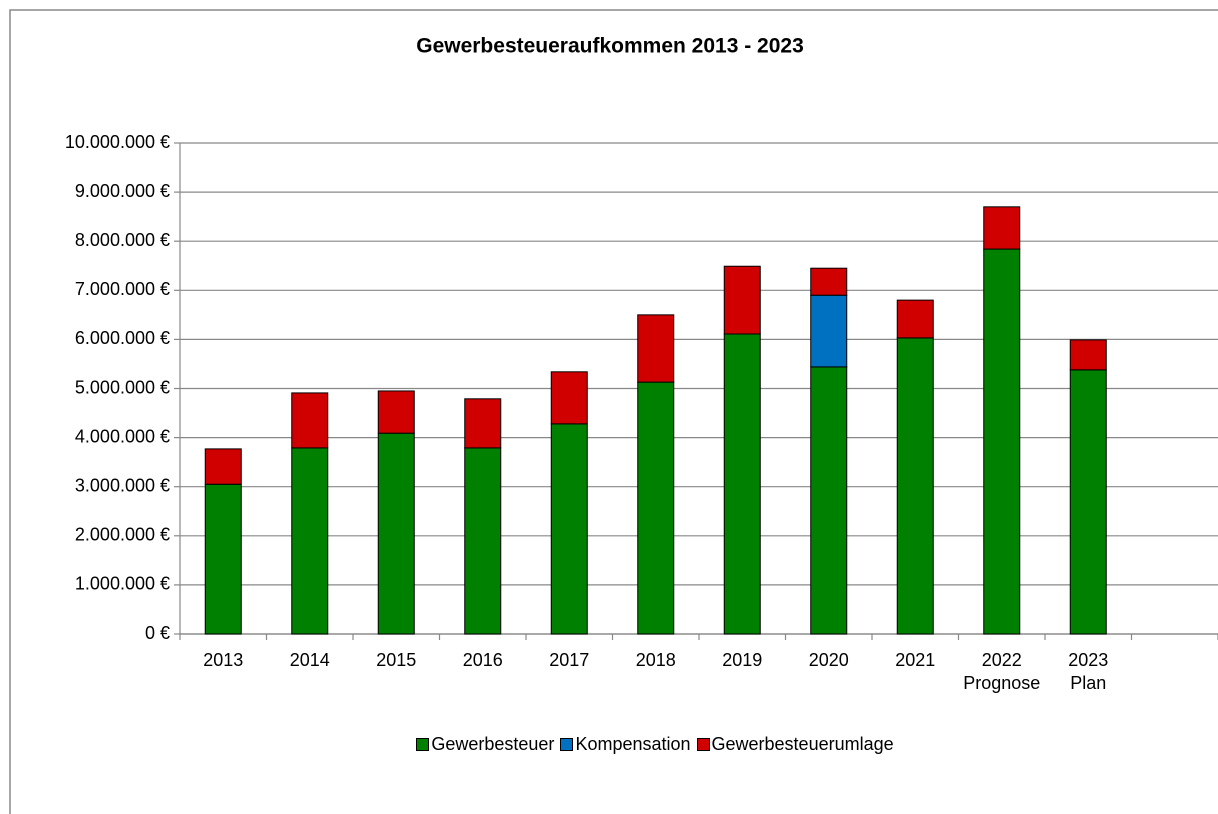 Image resolution: width=1218 pixels, height=814 pixels. What do you see at coordinates (122, 584) in the screenshot?
I see `y-tick-label: 1.000.000 €` at bounding box center [122, 584].